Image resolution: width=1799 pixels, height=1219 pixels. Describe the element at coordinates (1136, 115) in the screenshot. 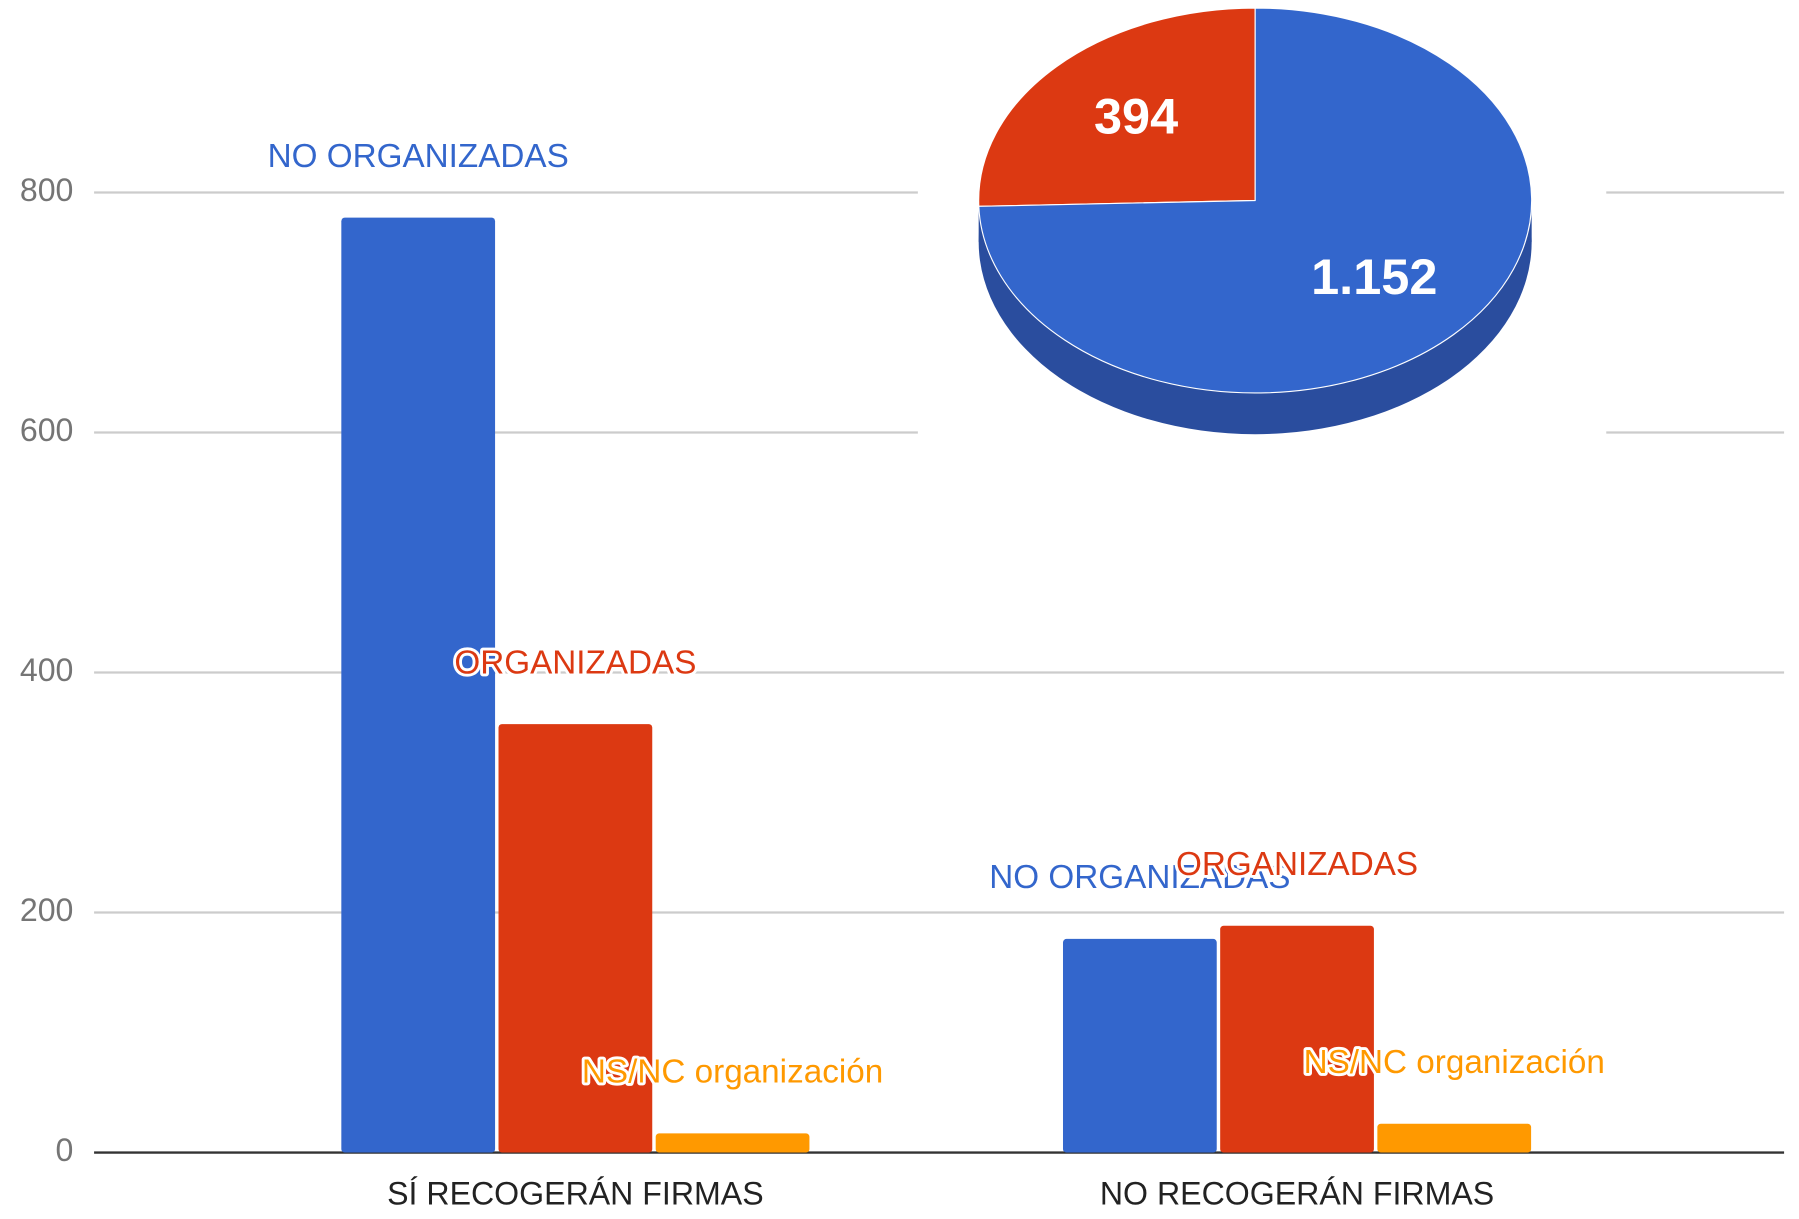

I see `pie-label: 394` at that location.